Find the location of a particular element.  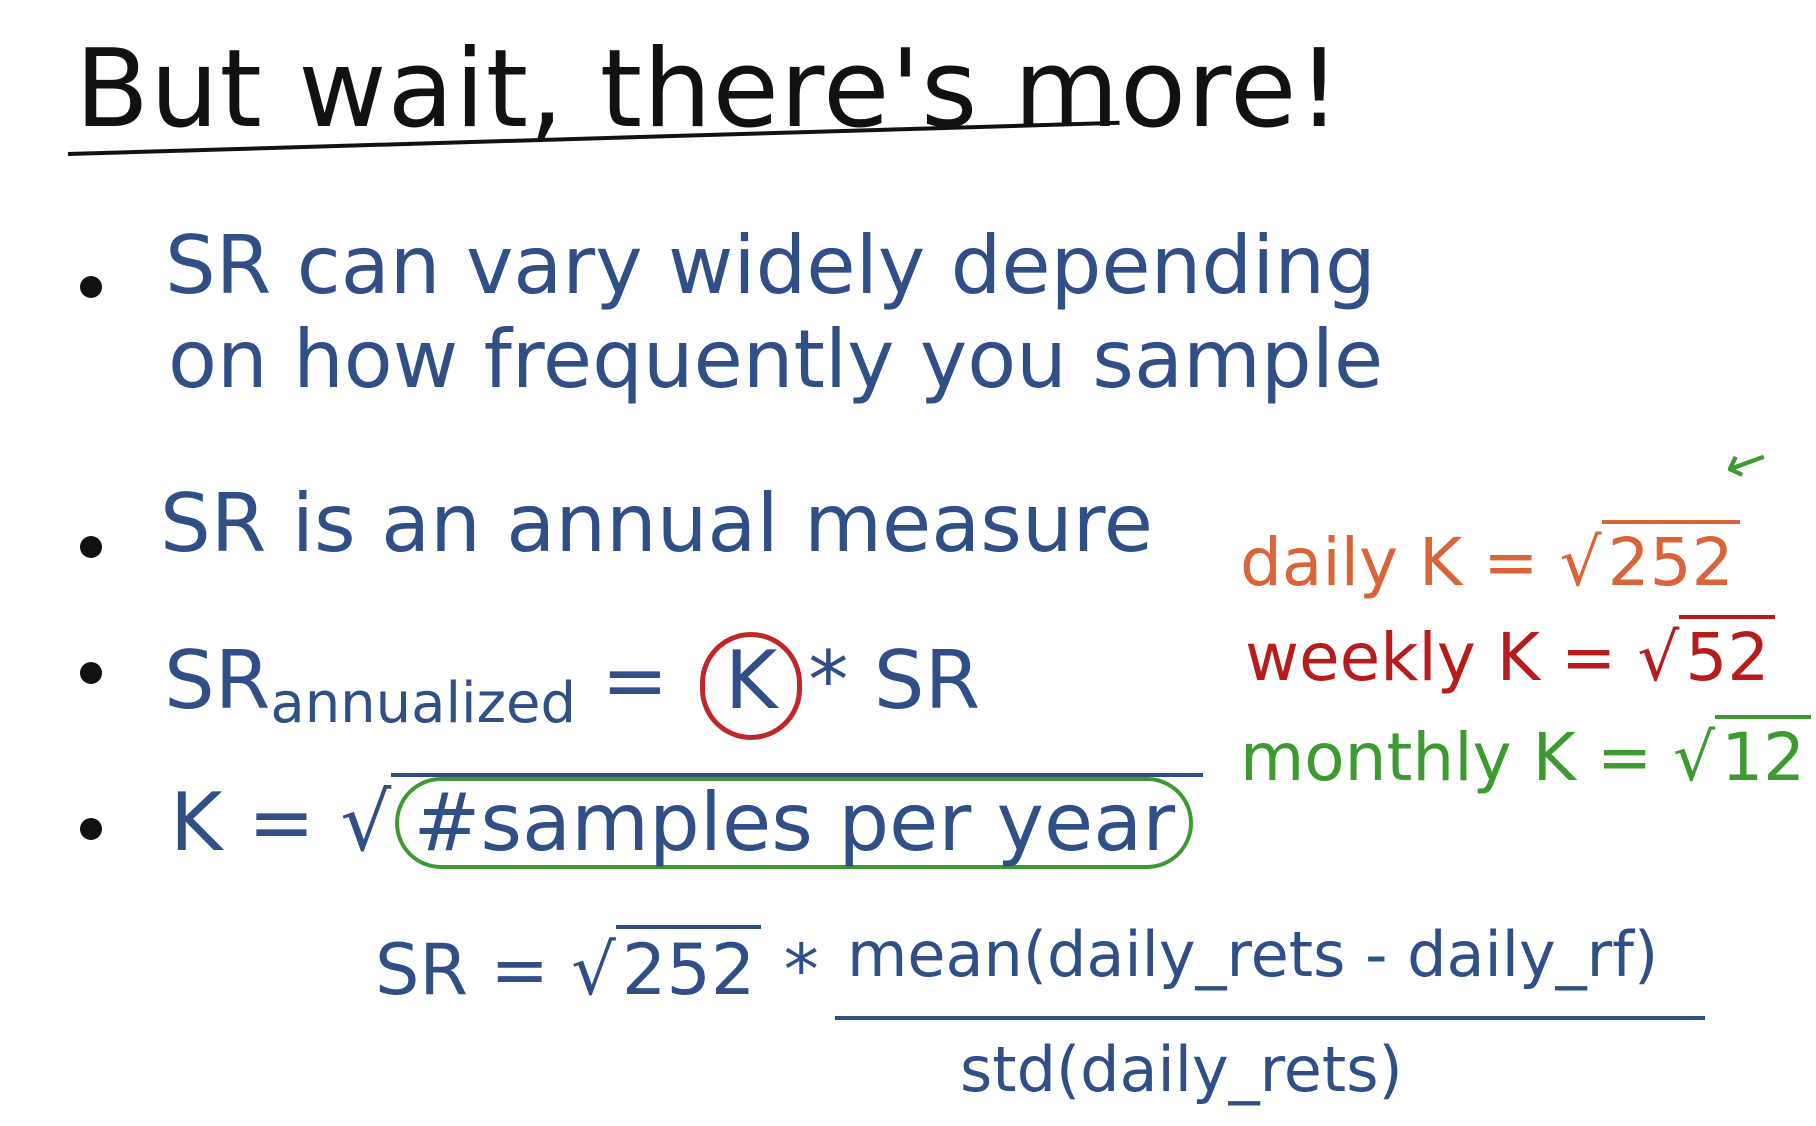

sharpe-formula-lhs: SR = √252 * is located at coordinates (597, 968).